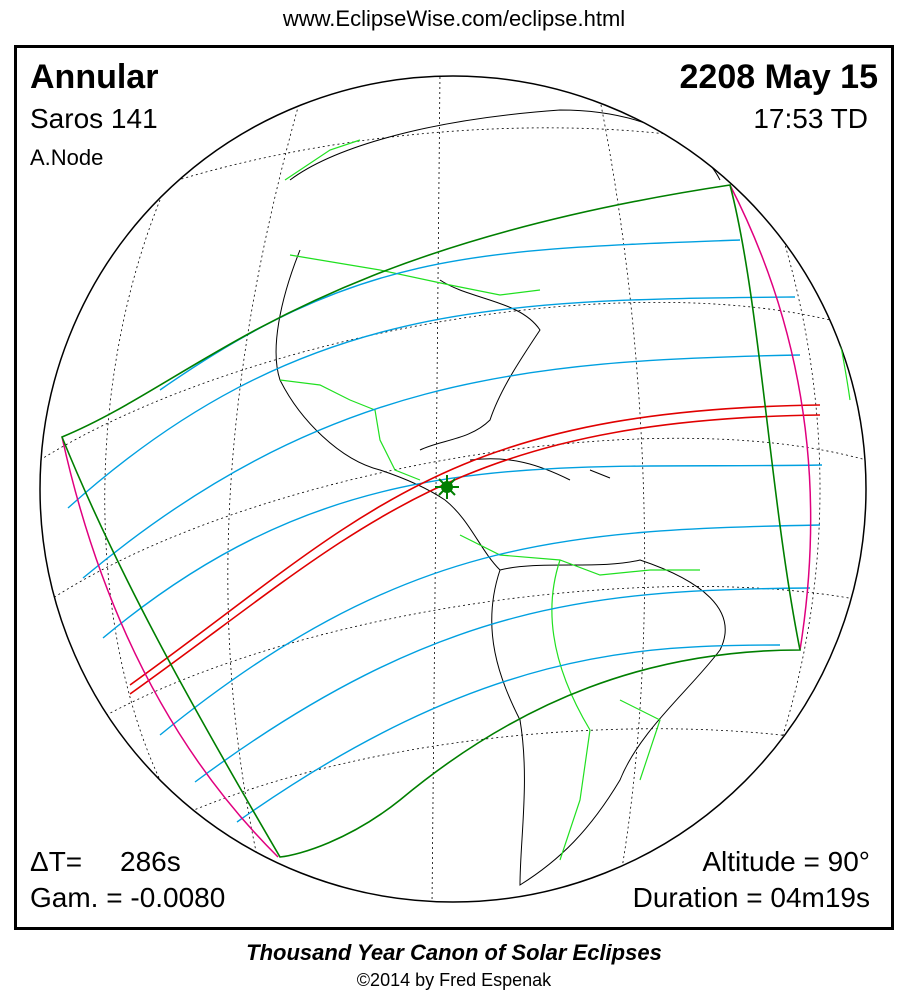 This screenshot has height=1004, width=908. I want to click on greatest-eclipse-marker, so click(447, 487).